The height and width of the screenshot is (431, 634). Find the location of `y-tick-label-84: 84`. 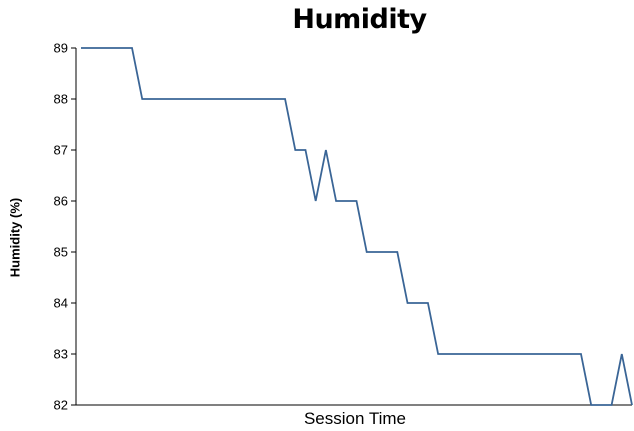

y-tick-label-84: 84 is located at coordinates (61, 303).